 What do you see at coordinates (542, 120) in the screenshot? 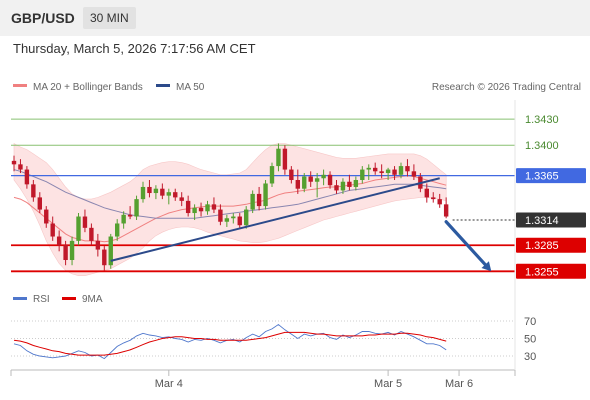
I see `level-label: 1.3430` at bounding box center [542, 120].